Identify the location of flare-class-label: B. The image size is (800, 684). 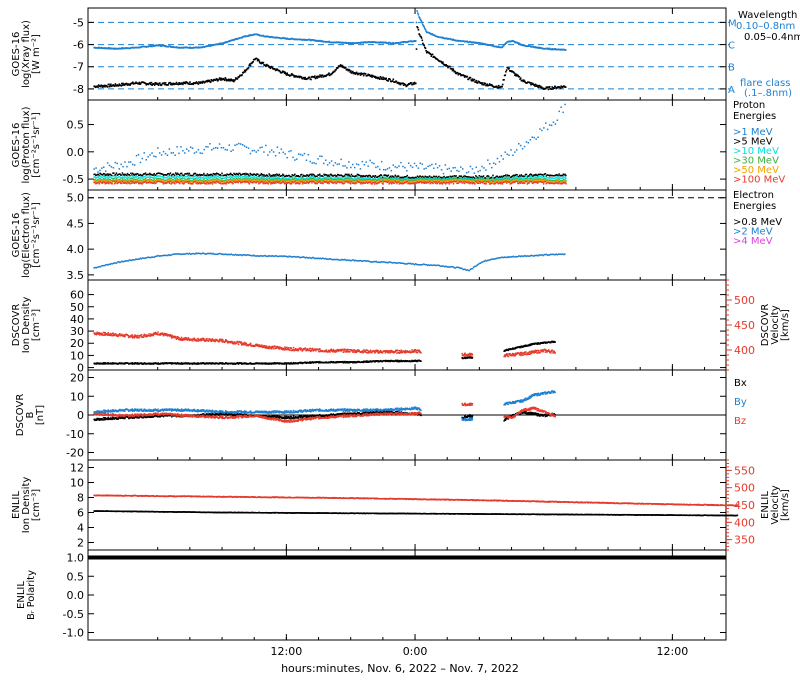
(731, 68).